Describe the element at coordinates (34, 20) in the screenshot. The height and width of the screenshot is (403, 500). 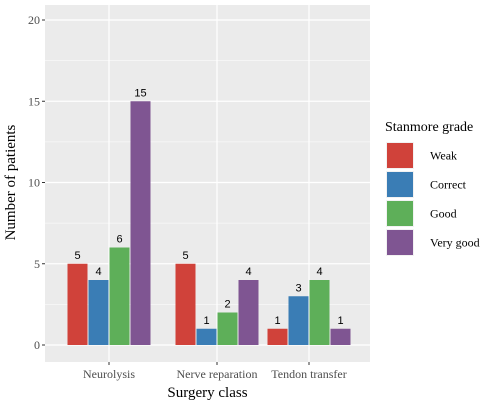
I see `y-tick-label: 20` at that location.